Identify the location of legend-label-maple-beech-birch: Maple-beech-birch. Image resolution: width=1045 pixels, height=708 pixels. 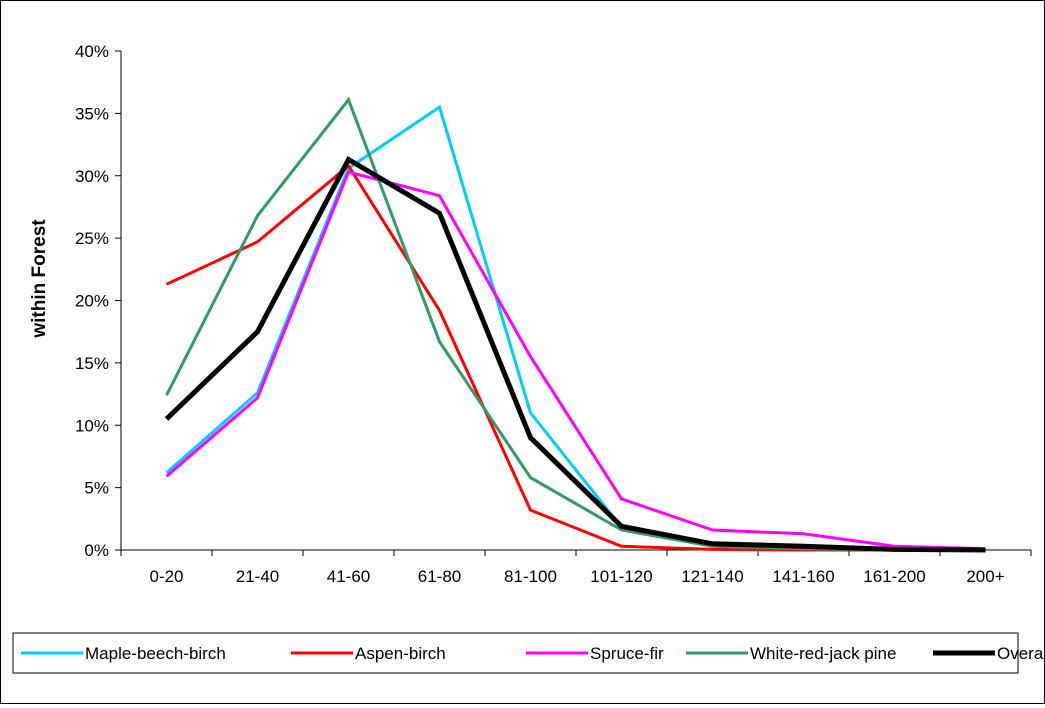
(155, 653).